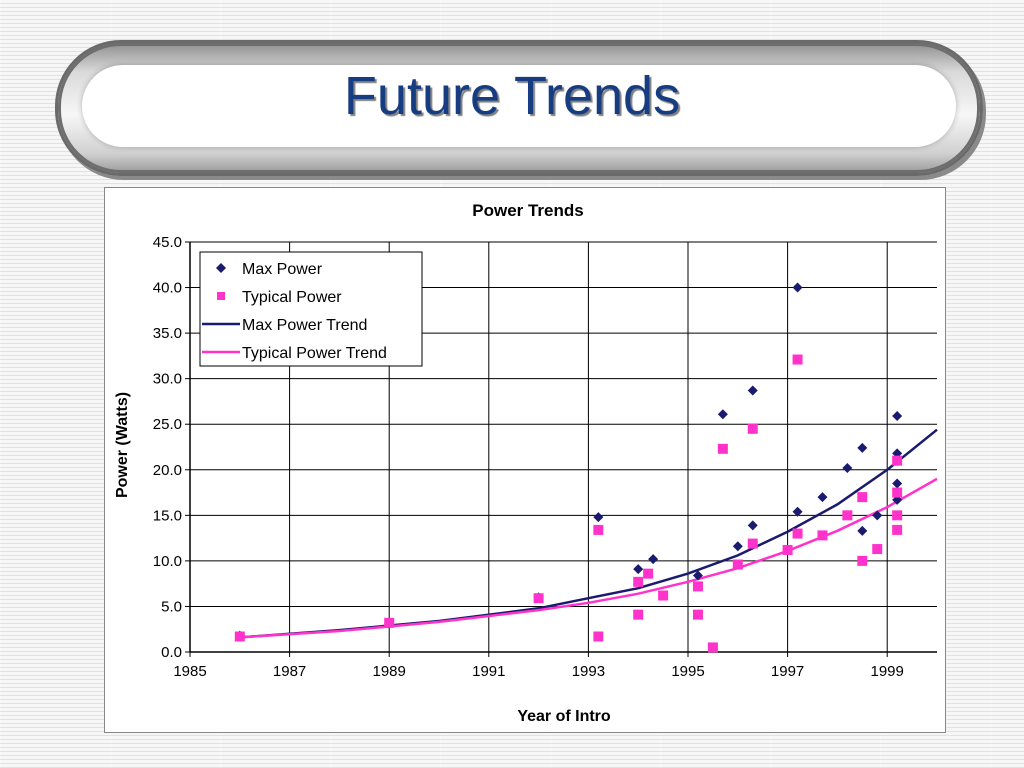 The height and width of the screenshot is (768, 1024). Describe the element at coordinates (289, 671) in the screenshot. I see `x-tick-label: 1987` at that location.